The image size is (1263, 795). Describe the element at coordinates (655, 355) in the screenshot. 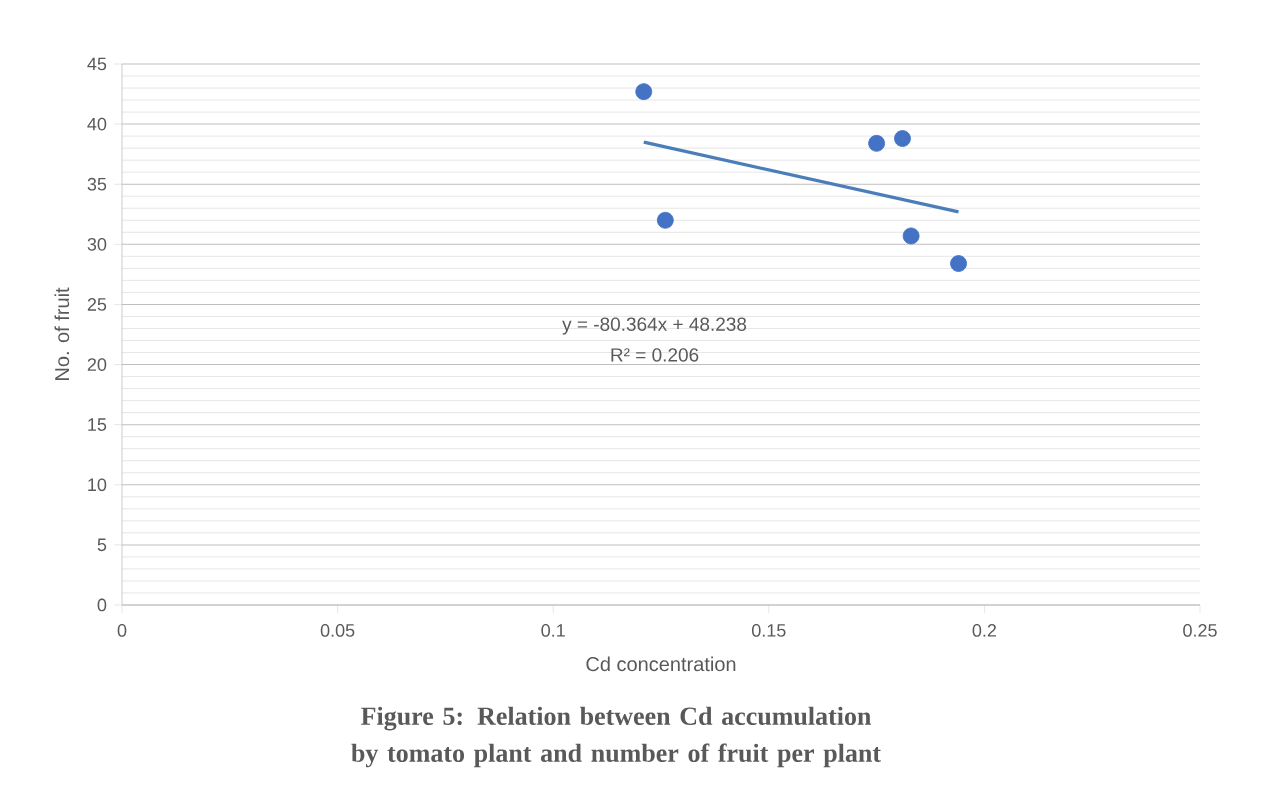

I see `annotation: R² = 0.206` at that location.